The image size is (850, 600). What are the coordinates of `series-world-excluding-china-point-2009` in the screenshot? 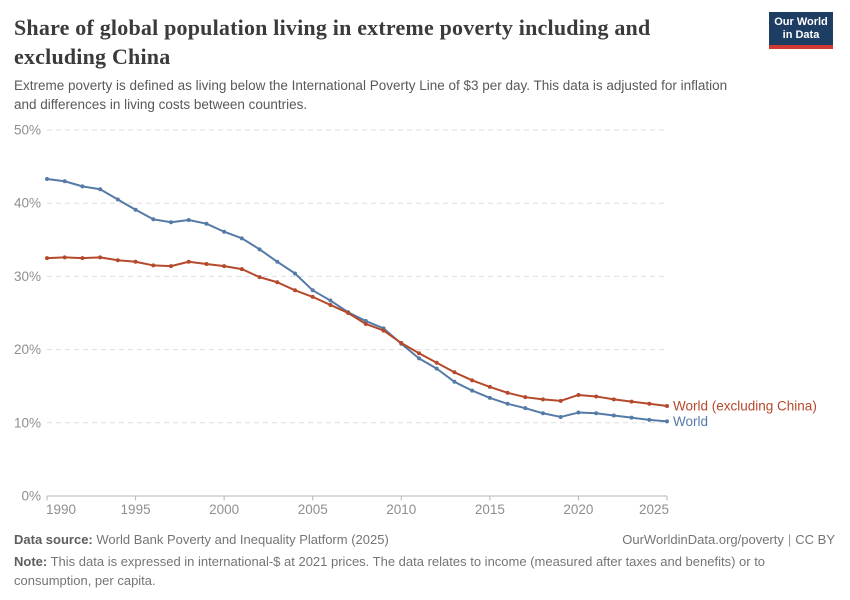 It's located at (383, 330).